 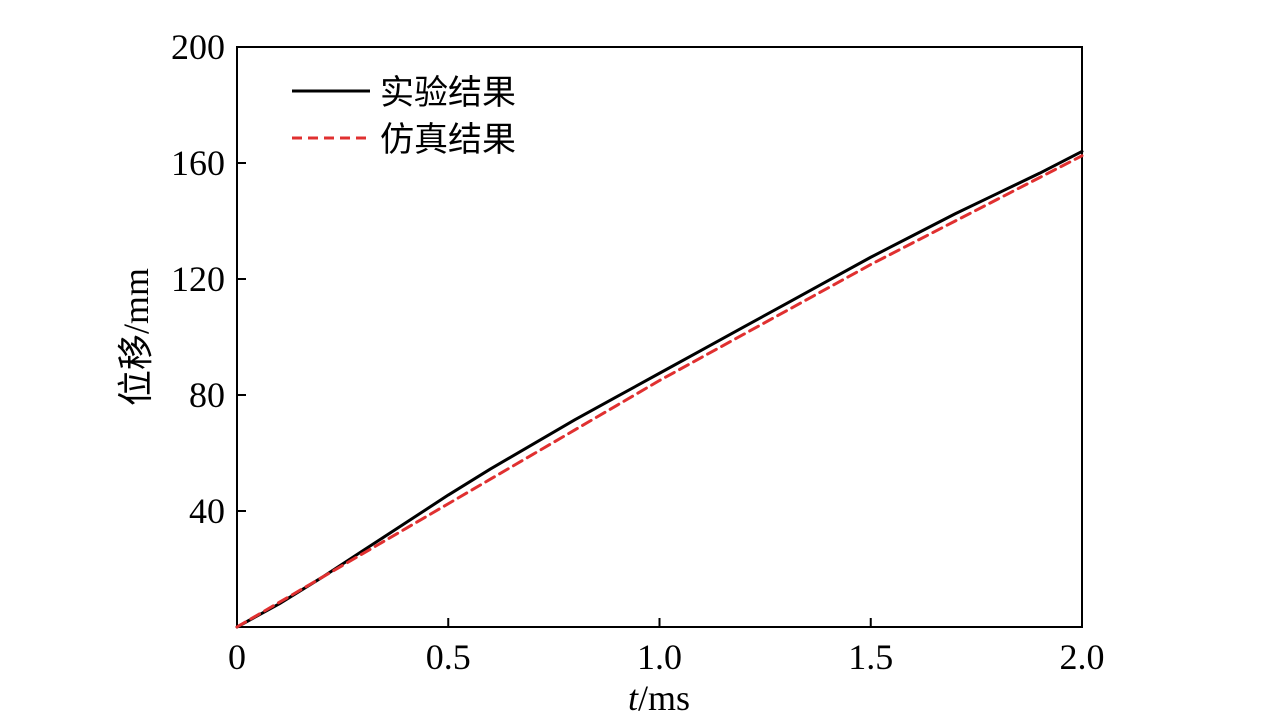 What do you see at coordinates (870, 657) in the screenshot?
I see `x-tick-label: 1.5` at bounding box center [870, 657].